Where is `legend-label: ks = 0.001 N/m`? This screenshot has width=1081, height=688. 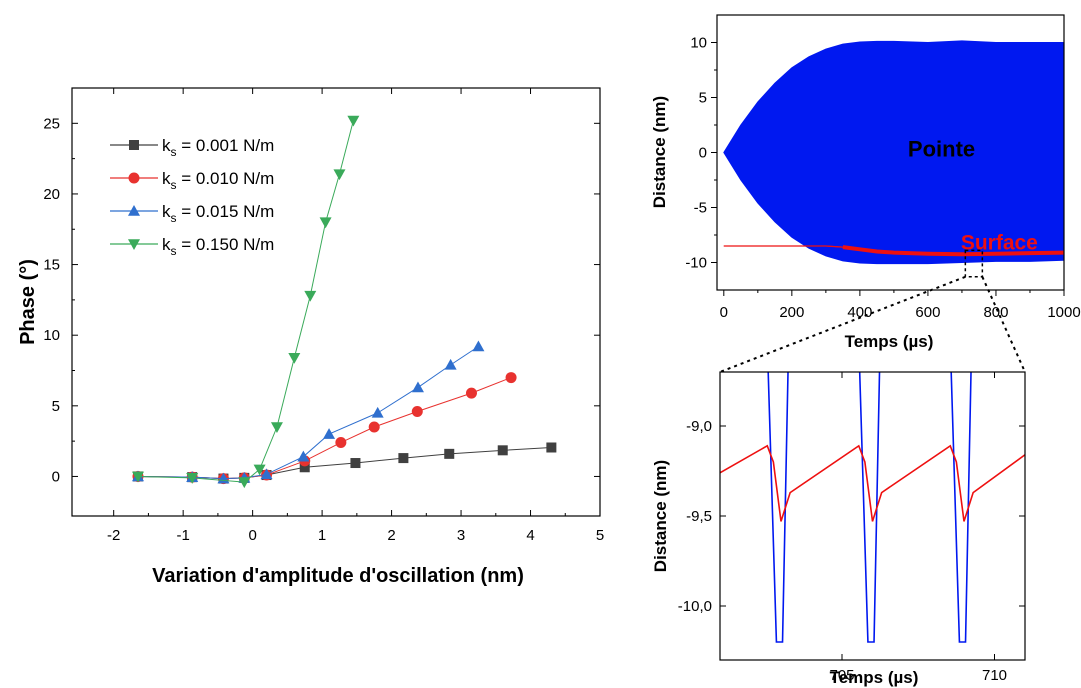 legend-label: ks = 0.001 N/m is located at coordinates (218, 147).